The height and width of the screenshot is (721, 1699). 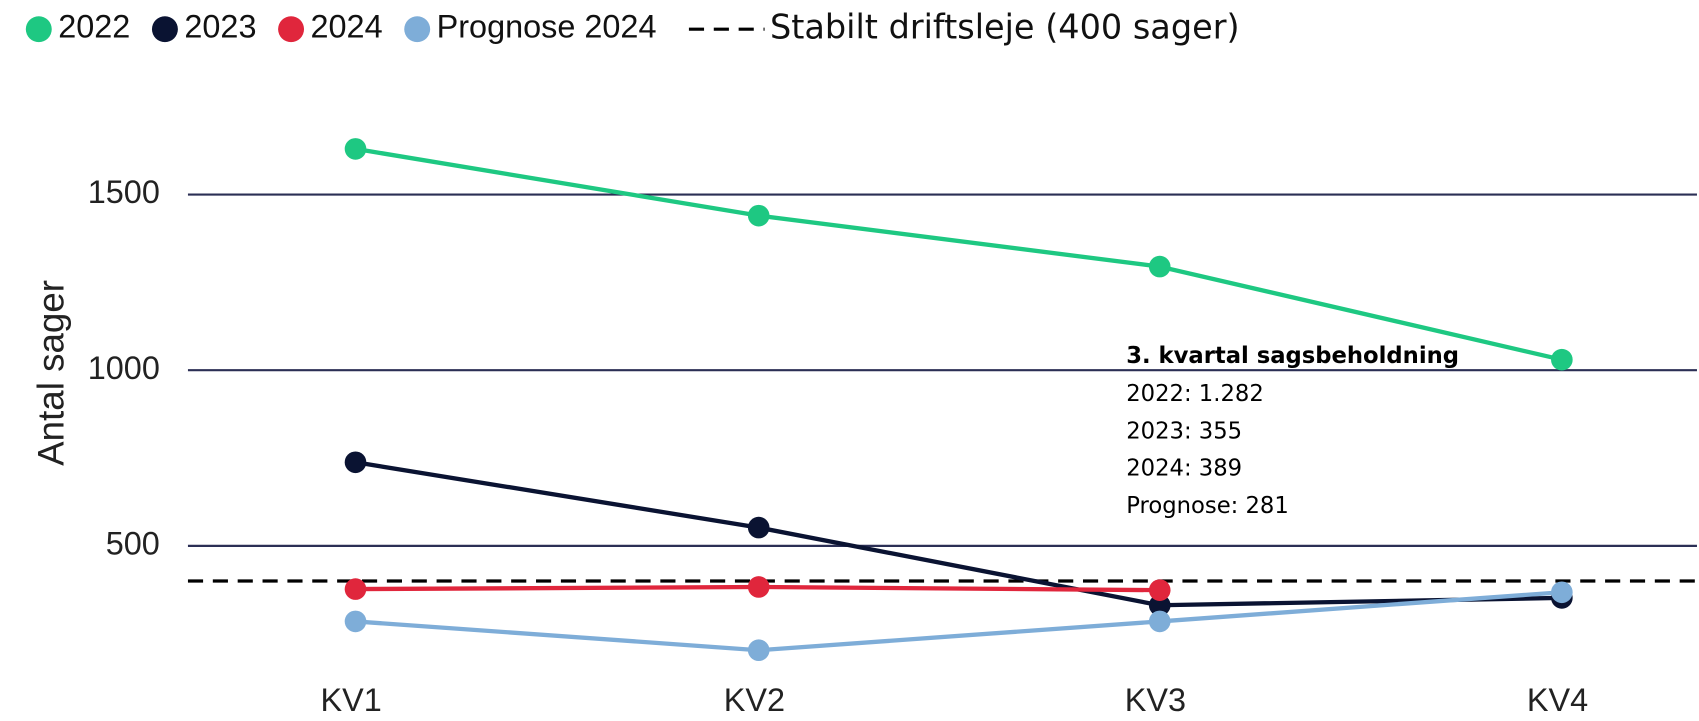 What do you see at coordinates (351, 700) in the screenshot?
I see `x-tick-label: KV1` at bounding box center [351, 700].